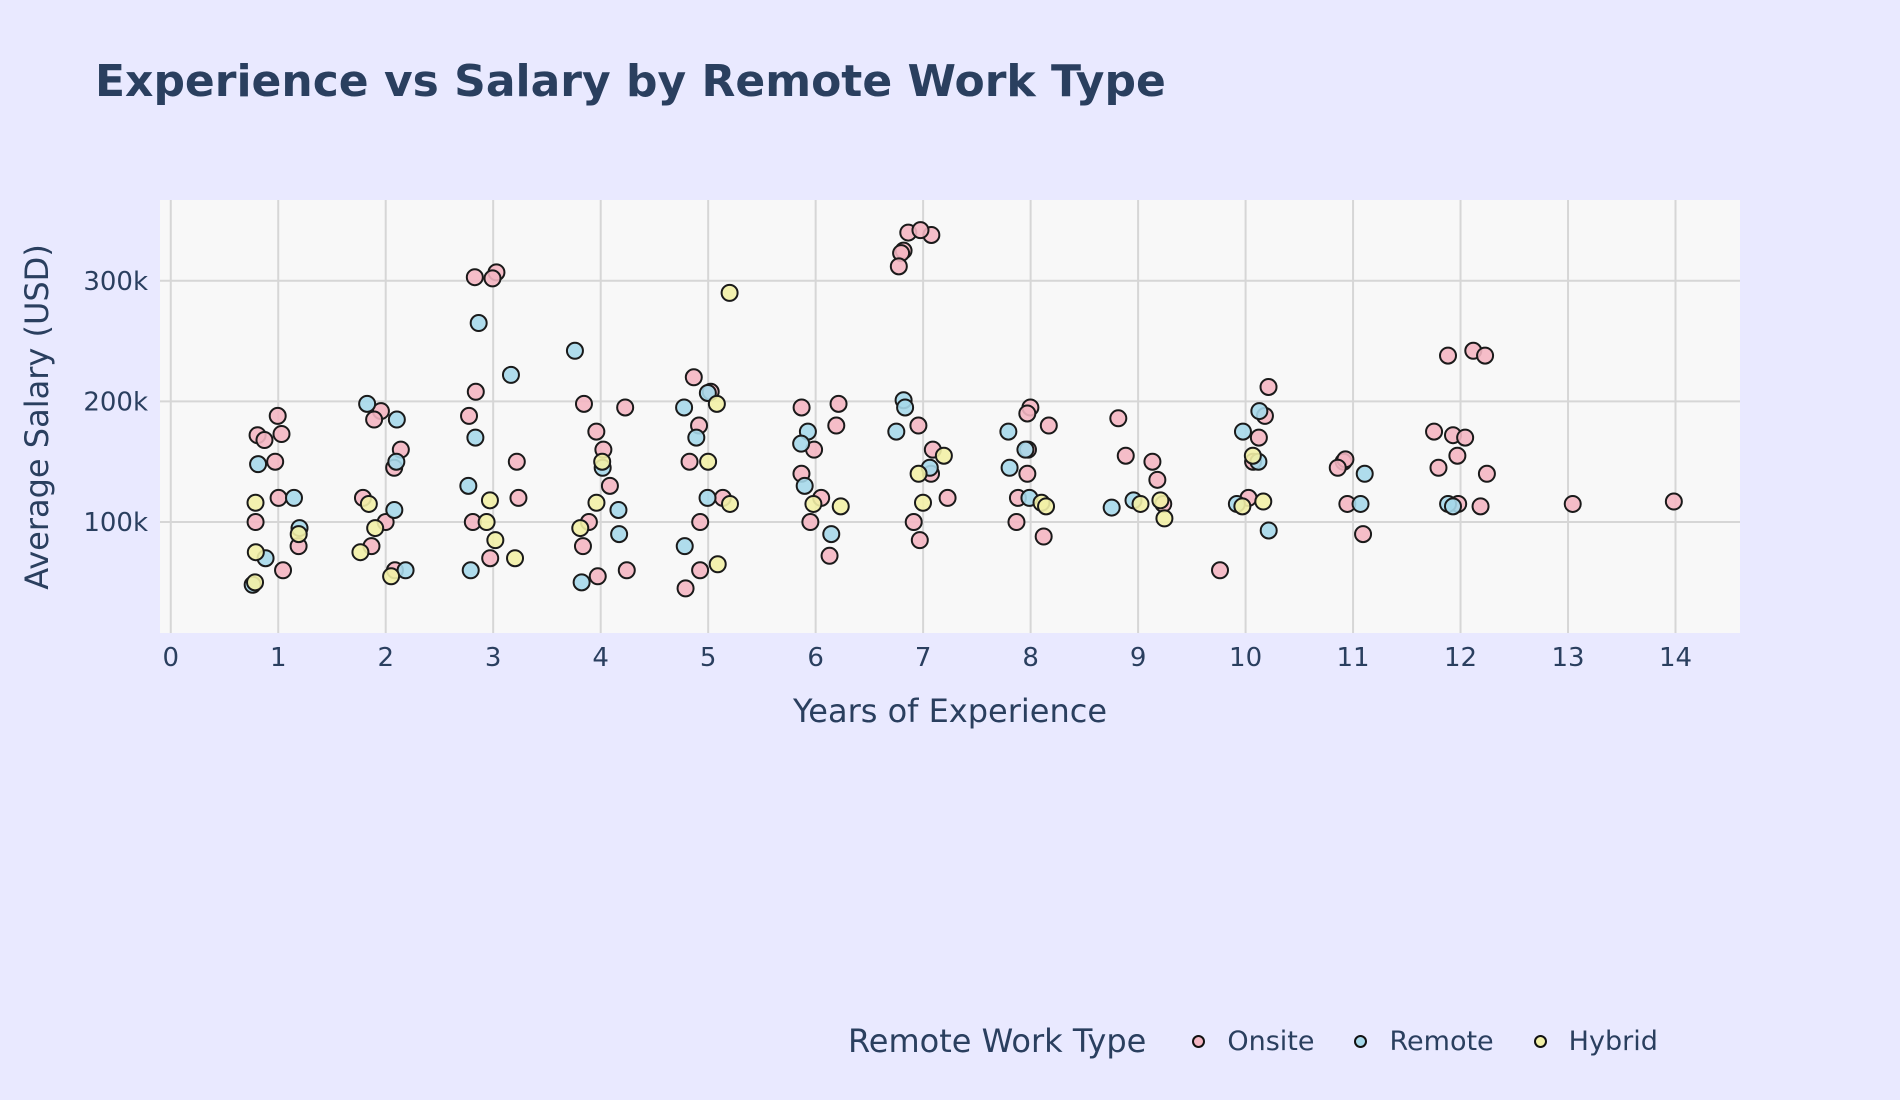 This screenshot has height=1100, width=1900. What do you see at coordinates (1540, 1041) in the screenshot?
I see `legend-marker-hybrid` at bounding box center [1540, 1041].